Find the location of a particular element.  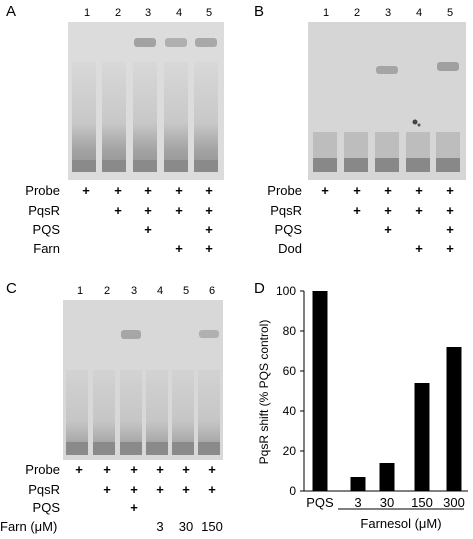

panel-a-letter: A is located at coordinates (11, 11).